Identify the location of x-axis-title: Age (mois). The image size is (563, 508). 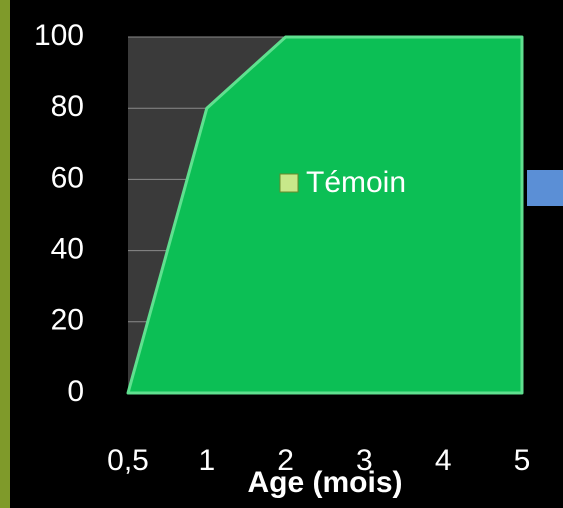
(324, 482).